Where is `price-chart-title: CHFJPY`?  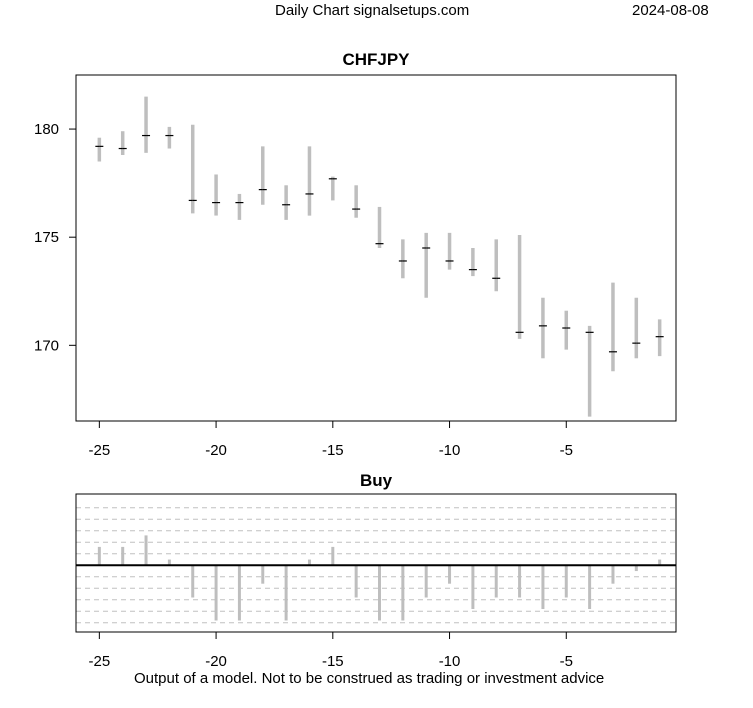 price-chart-title: CHFJPY is located at coordinates (376, 59).